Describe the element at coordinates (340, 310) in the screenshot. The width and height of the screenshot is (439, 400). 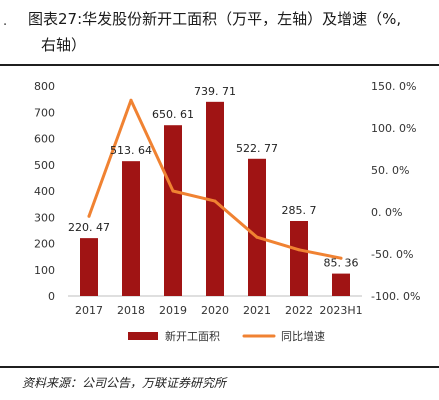
I see `x-tick-label: 2023H1` at that location.